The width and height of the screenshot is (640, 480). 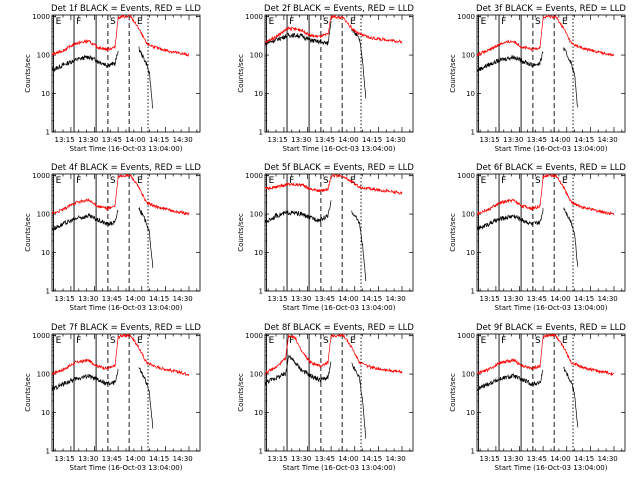 I want to click on panel-title: Det 5f BLACK = Events, RED = LLD, so click(x=339, y=168).